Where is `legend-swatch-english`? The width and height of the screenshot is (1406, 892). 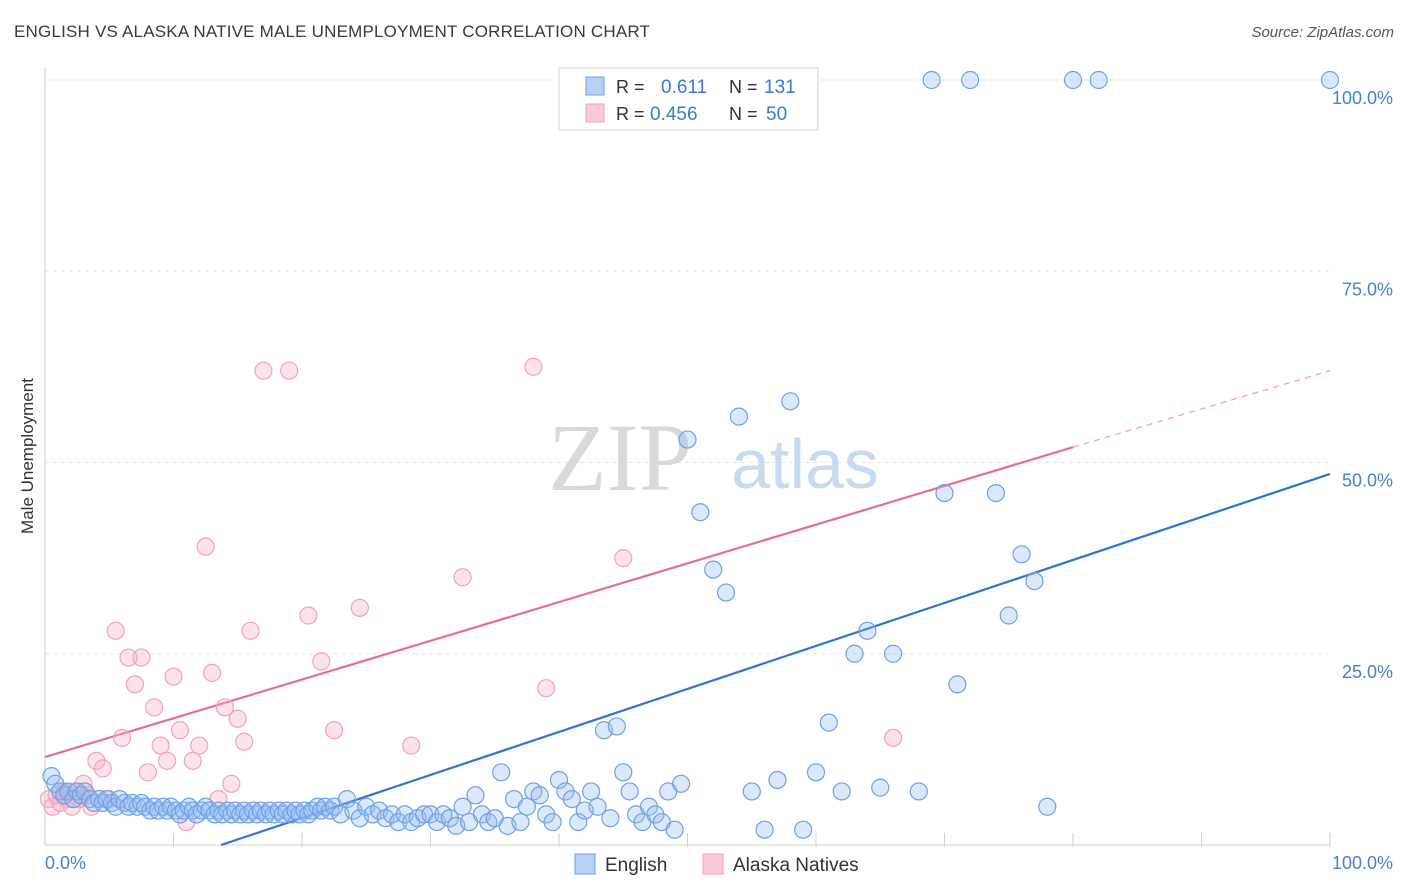 legend-swatch-english is located at coordinates (595, 86).